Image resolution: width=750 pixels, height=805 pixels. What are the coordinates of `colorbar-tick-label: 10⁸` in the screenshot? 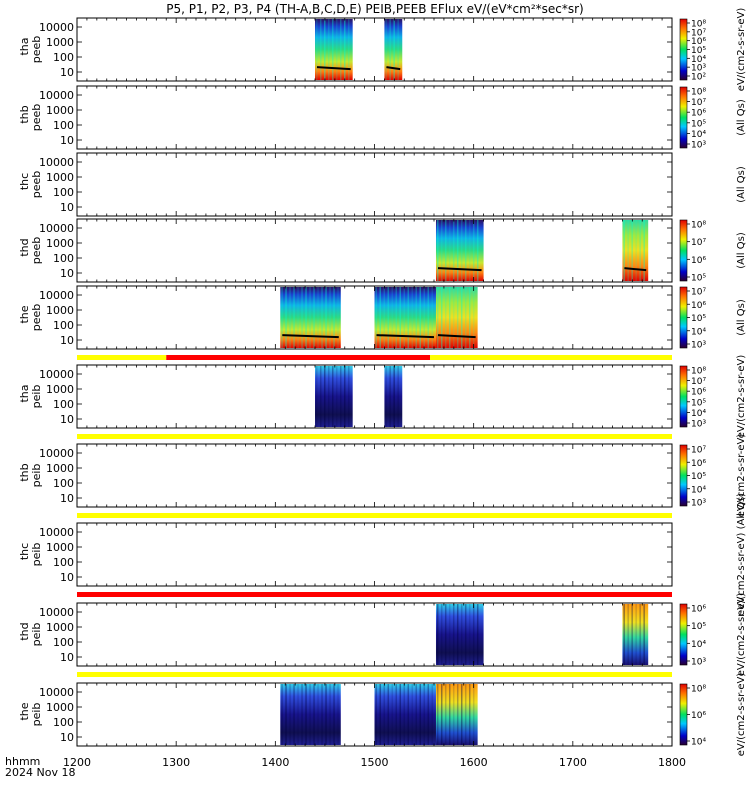 It's located at (698, 93).